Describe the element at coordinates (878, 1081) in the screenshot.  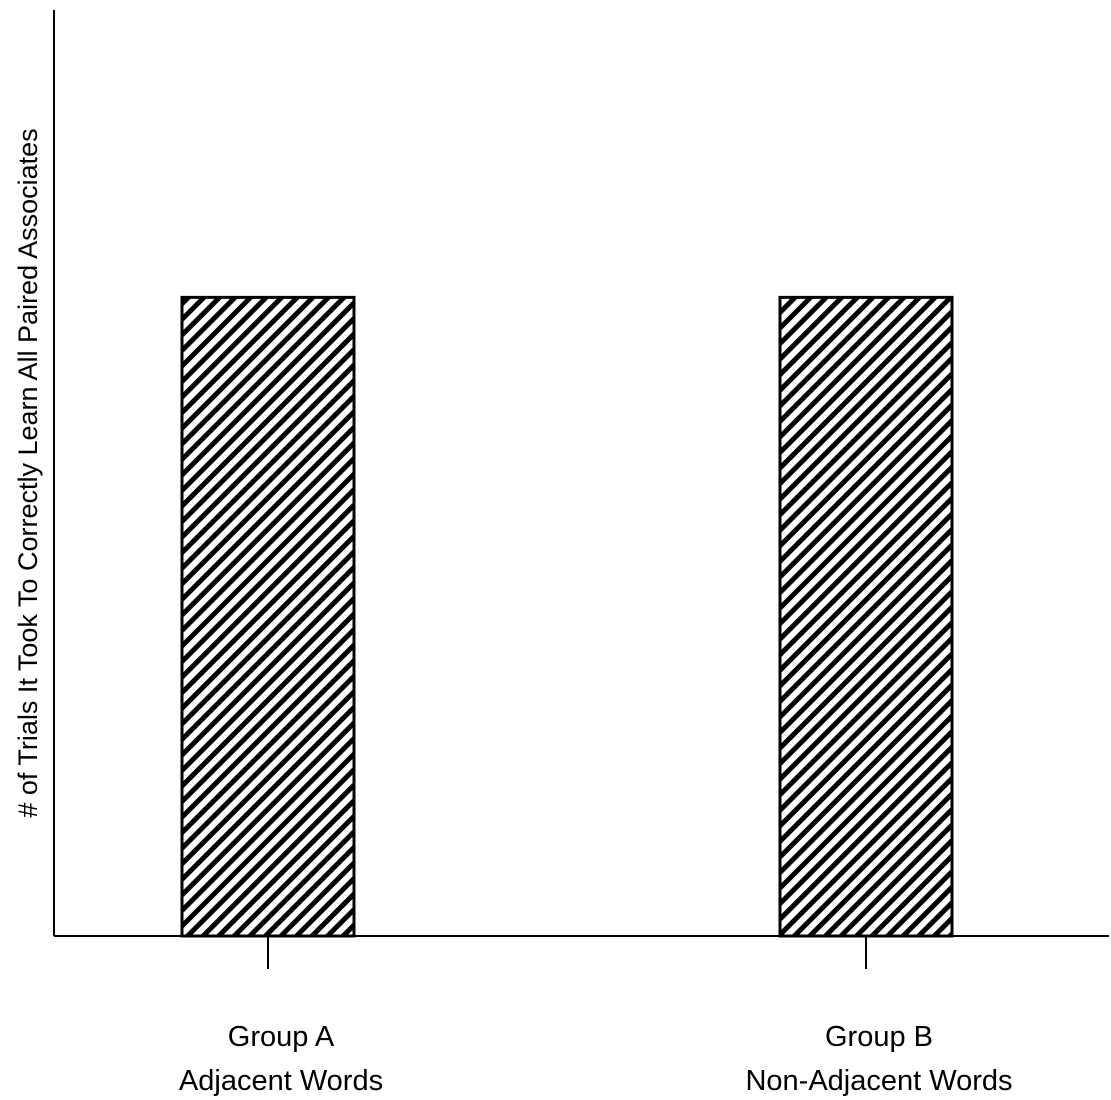
I see `x-tick-label-1-line-1: Non-Adjacent Words` at that location.